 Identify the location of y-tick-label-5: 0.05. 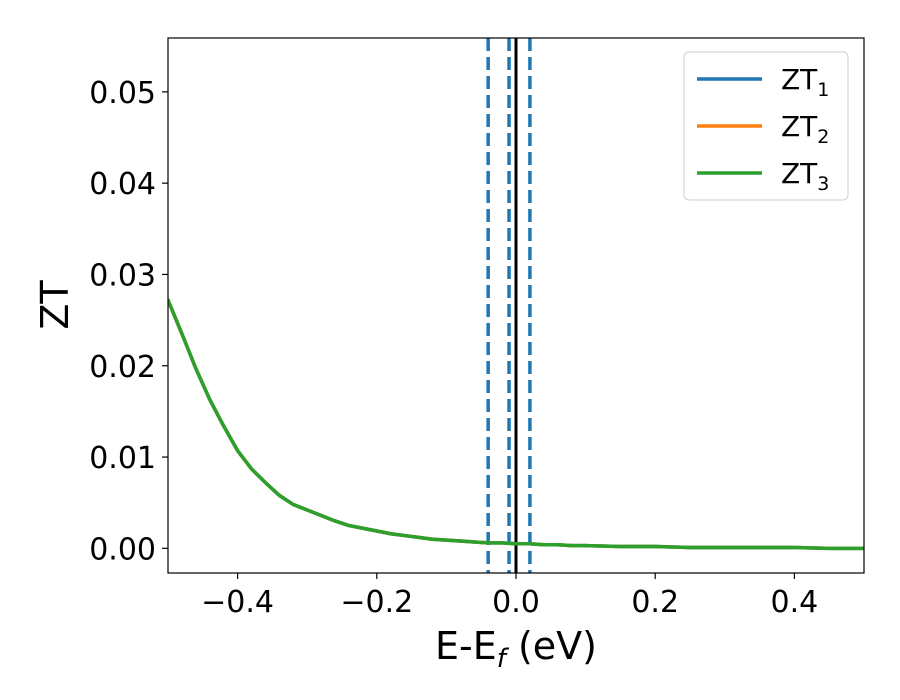
(122, 93).